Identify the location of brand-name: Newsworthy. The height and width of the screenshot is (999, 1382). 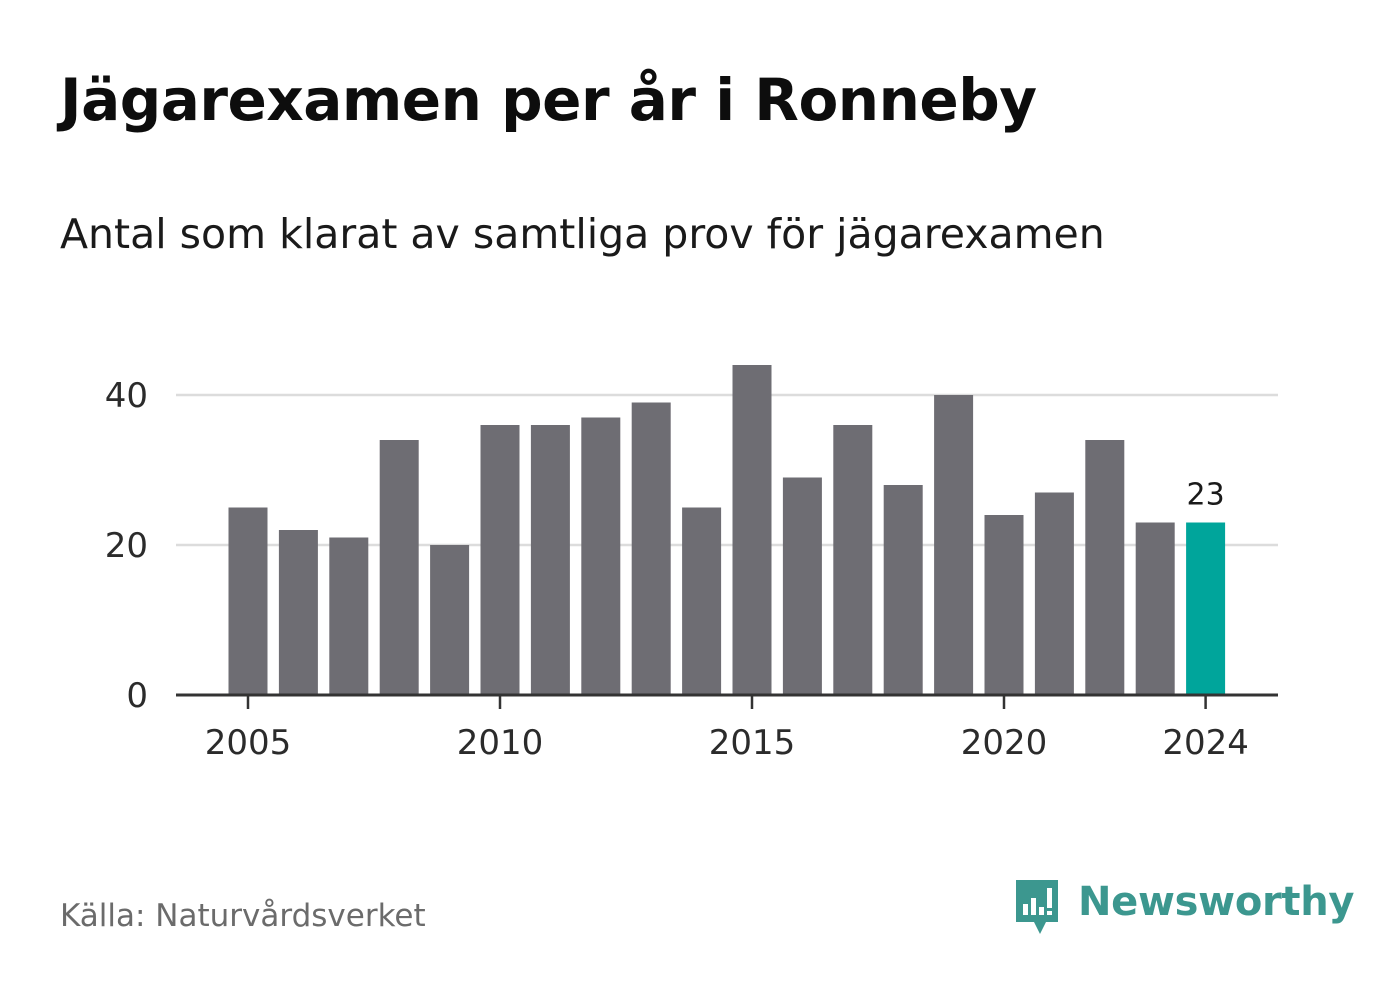
(1216, 902).